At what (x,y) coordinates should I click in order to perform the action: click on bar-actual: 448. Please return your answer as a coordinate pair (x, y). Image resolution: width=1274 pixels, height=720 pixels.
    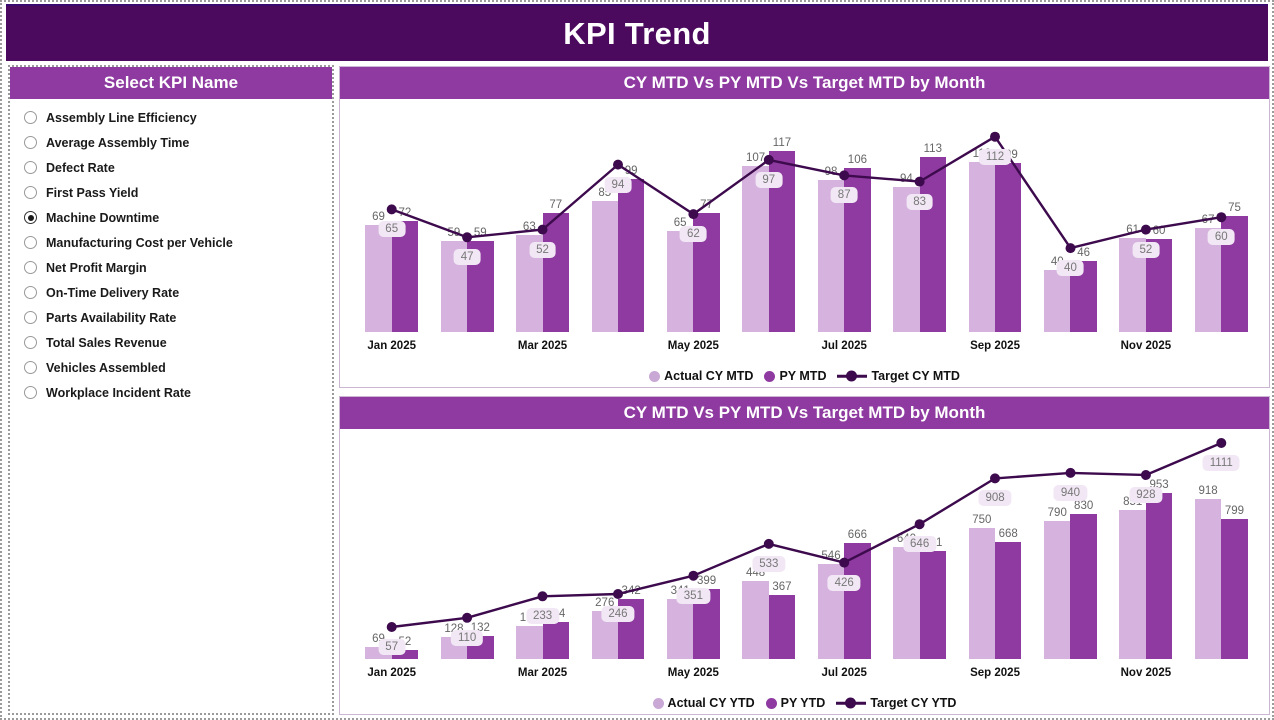
    Looking at the image, I should click on (755, 613).